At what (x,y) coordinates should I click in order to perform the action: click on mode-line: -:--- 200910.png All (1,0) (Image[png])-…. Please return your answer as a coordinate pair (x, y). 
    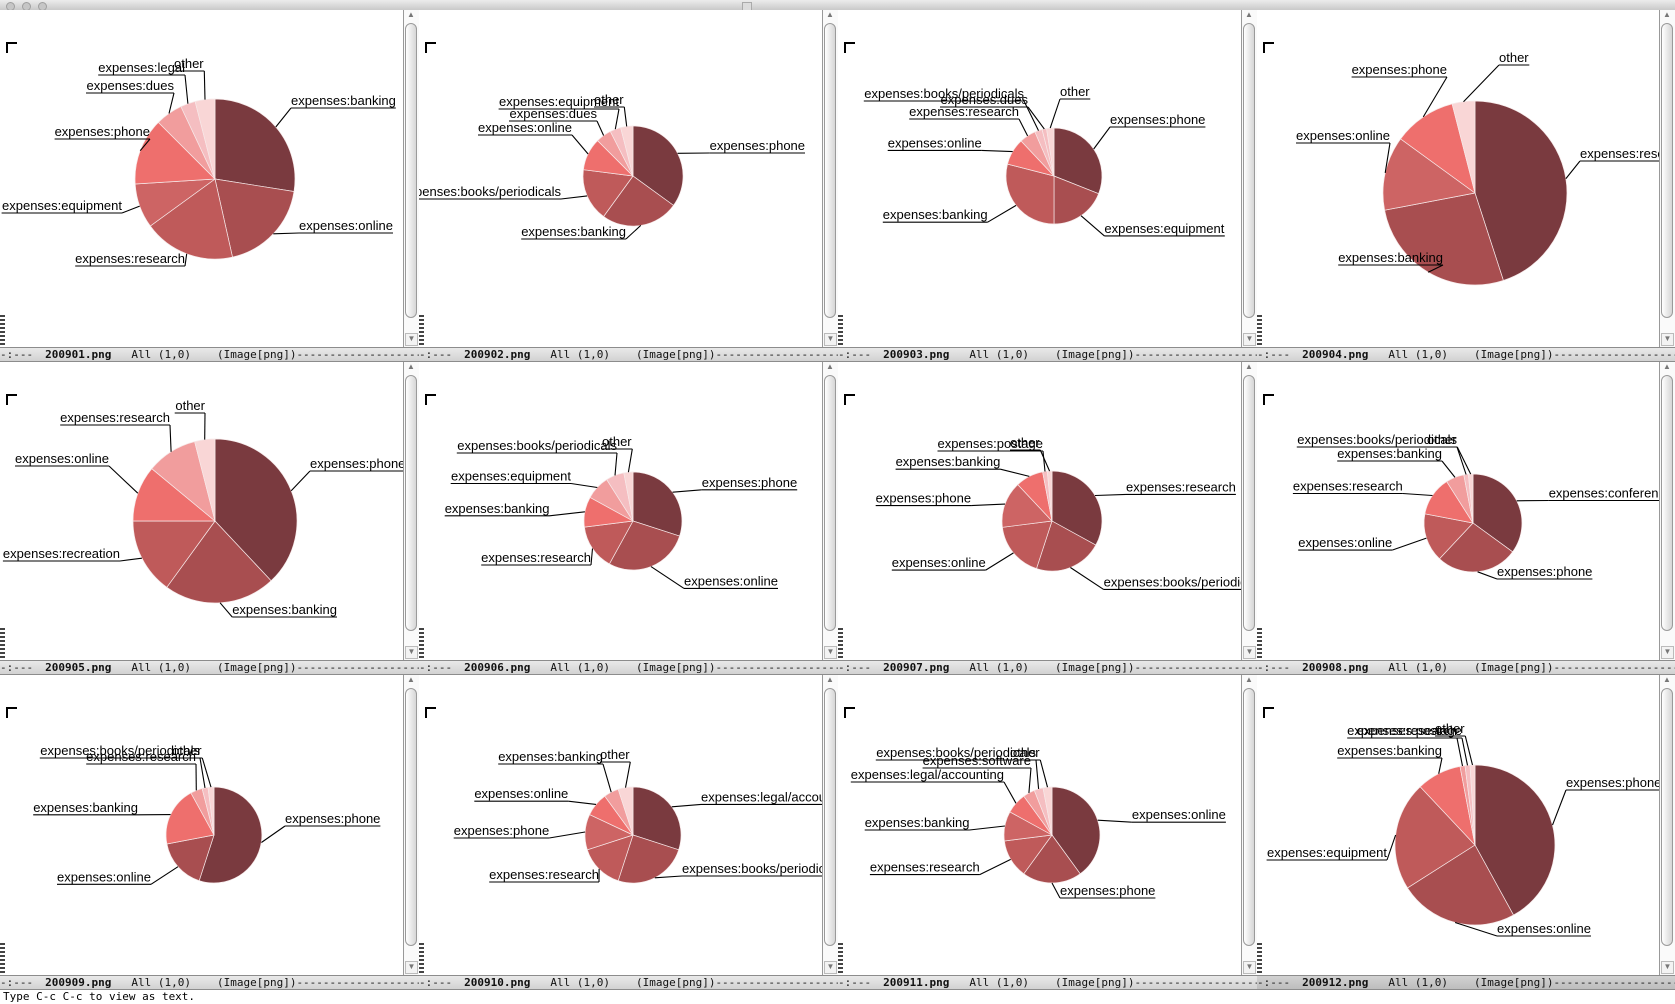
    Looking at the image, I should click on (628, 982).